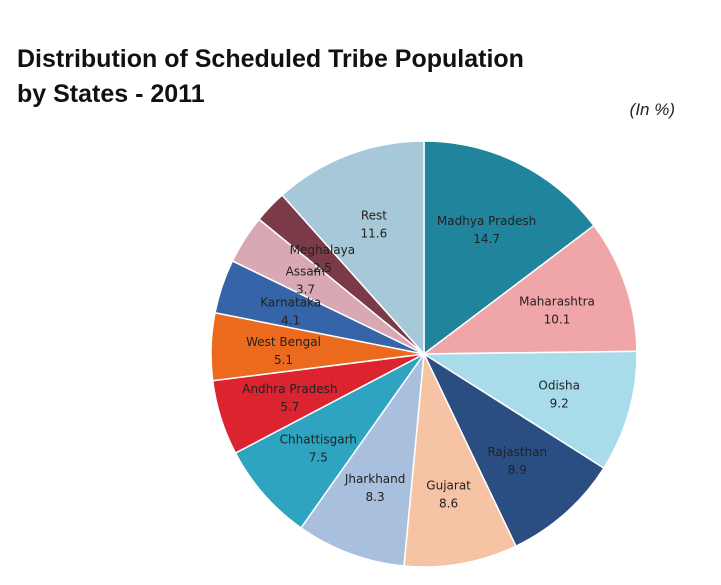 This screenshot has height=585, width=721. Describe the element at coordinates (517, 470) in the screenshot. I see `slice-value-rajasthan: 8.9` at that location.